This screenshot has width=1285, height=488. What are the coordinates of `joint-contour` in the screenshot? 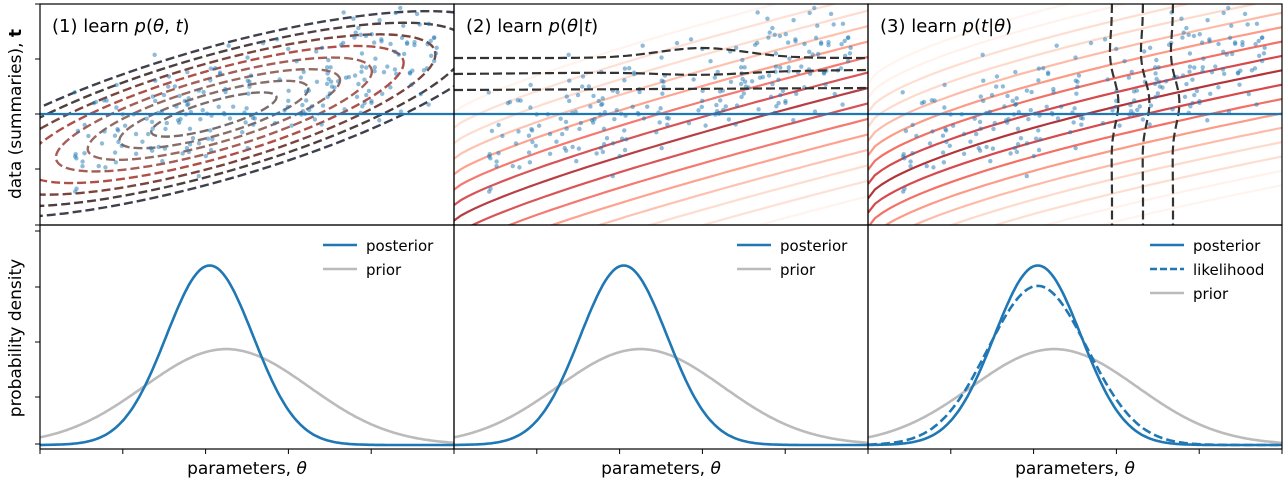 It's located at (214, 114).